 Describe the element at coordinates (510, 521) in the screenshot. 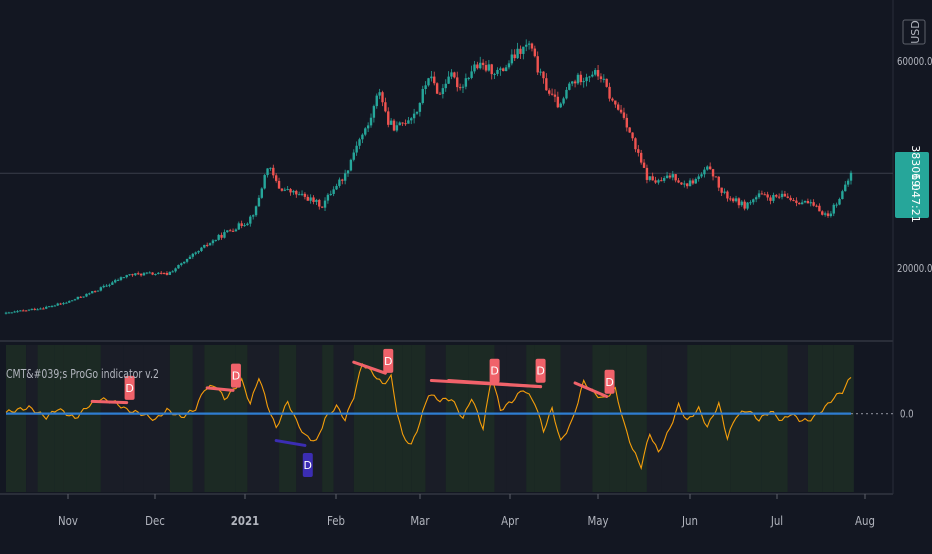

I see `time-tick-label: Apr` at that location.